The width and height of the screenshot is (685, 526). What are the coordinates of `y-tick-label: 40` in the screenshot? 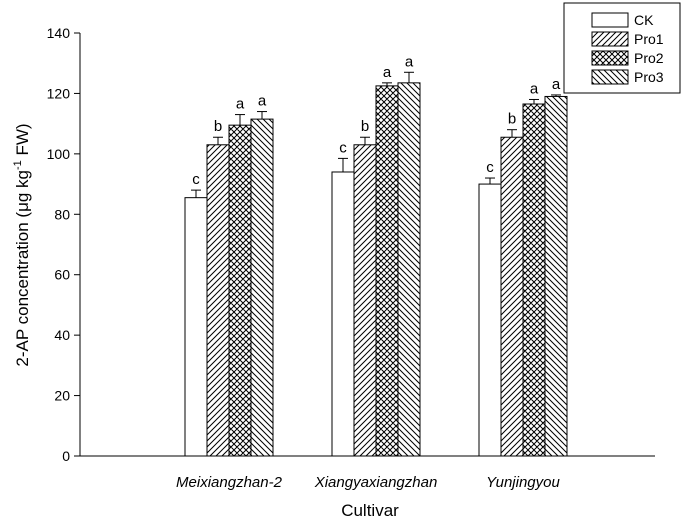 It's located at (62, 335).